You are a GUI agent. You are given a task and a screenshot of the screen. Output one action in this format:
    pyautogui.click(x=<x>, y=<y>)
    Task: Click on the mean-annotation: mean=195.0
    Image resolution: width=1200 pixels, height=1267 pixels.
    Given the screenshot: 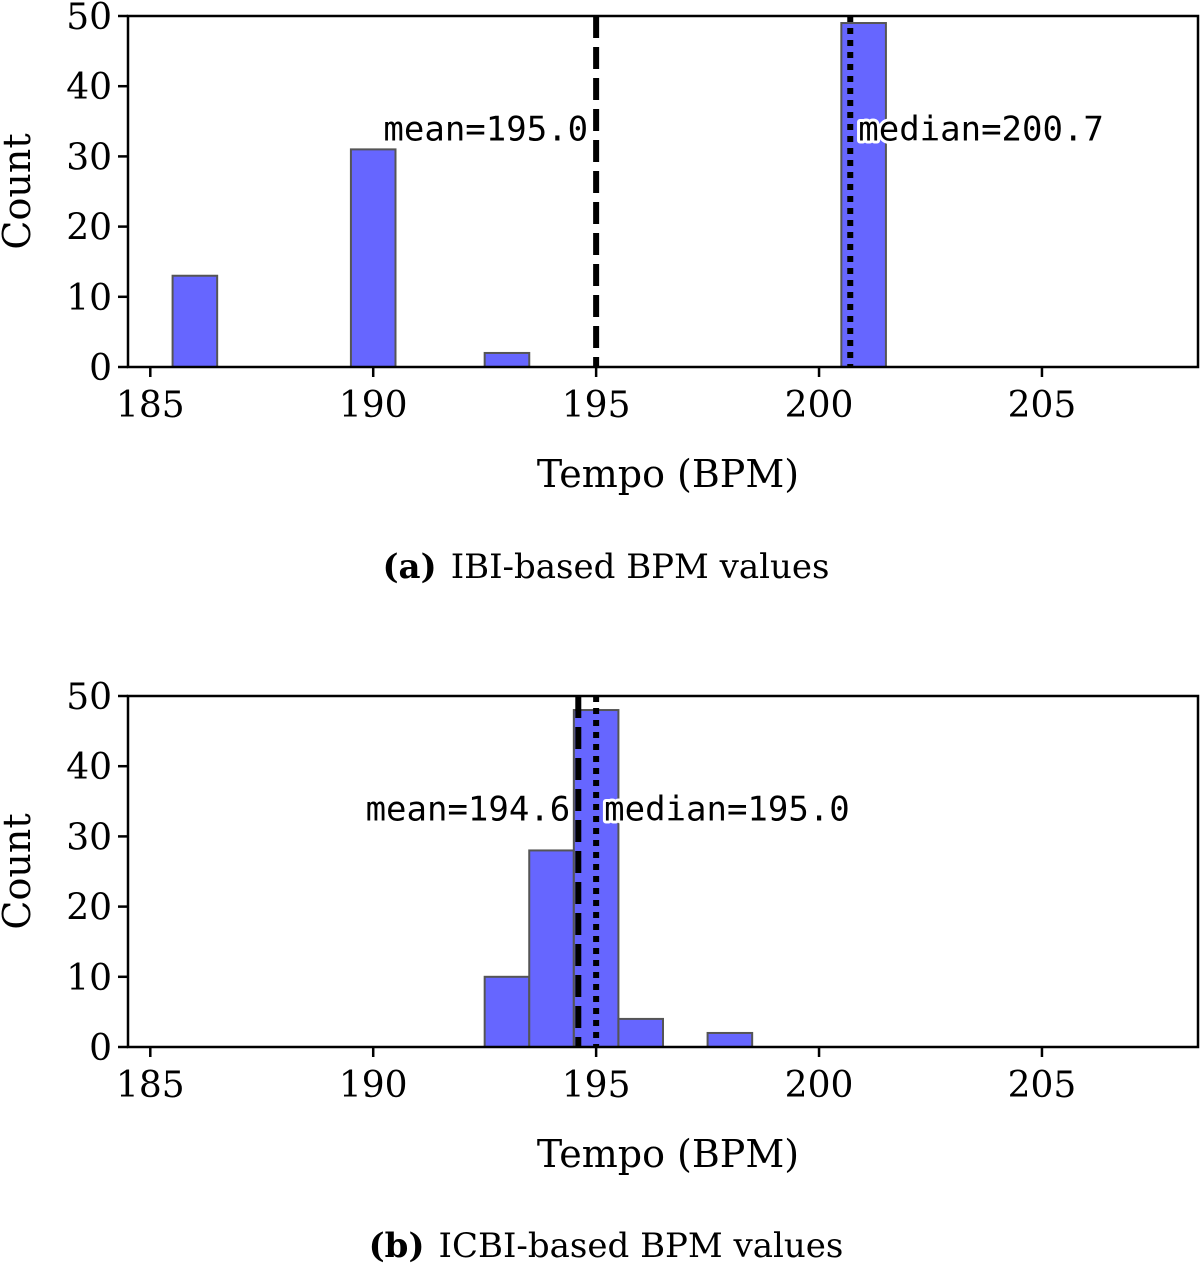 What is the action you would take?
    pyautogui.click(x=485, y=129)
    